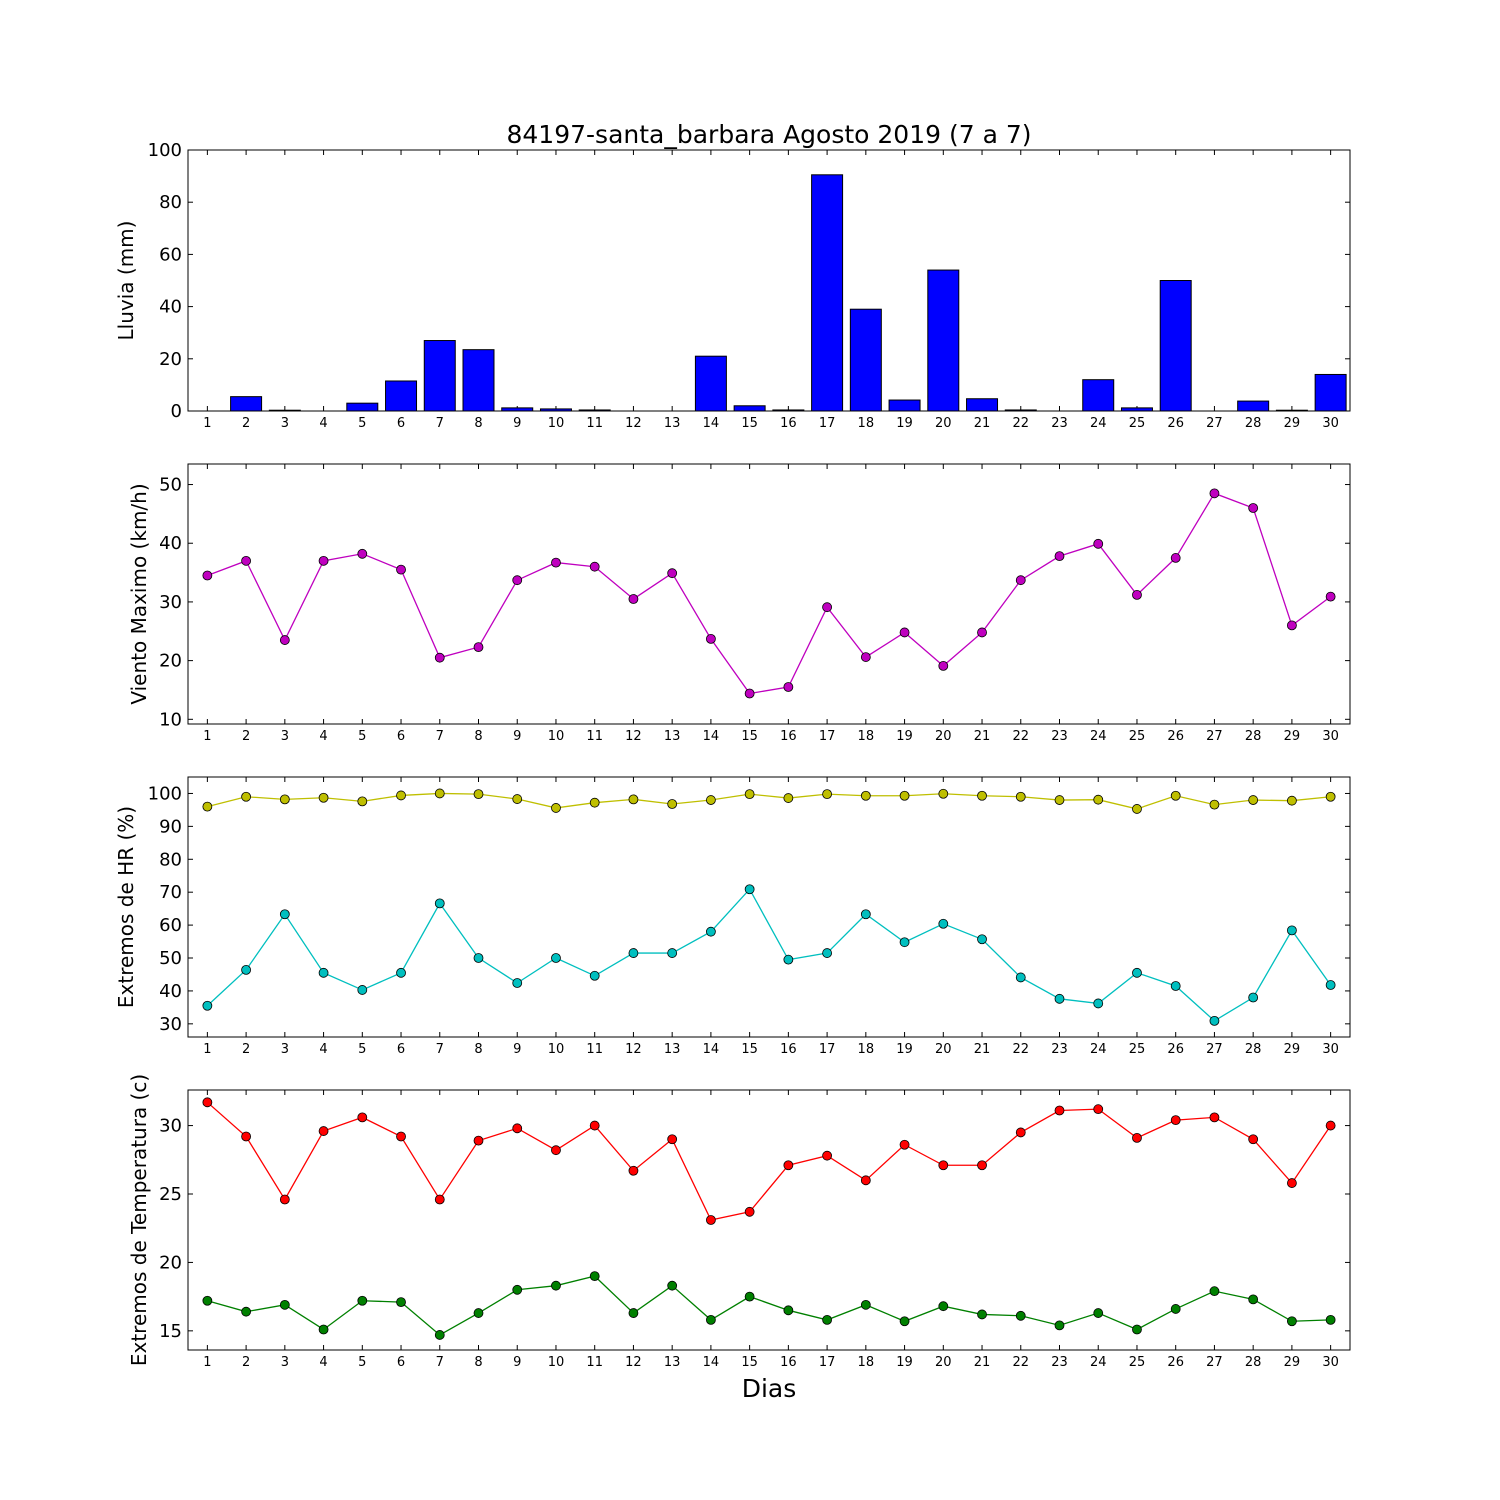 The image size is (1500, 1500). Describe the element at coordinates (769, 1388) in the screenshot. I see `x-axis-label: Dias` at that location.